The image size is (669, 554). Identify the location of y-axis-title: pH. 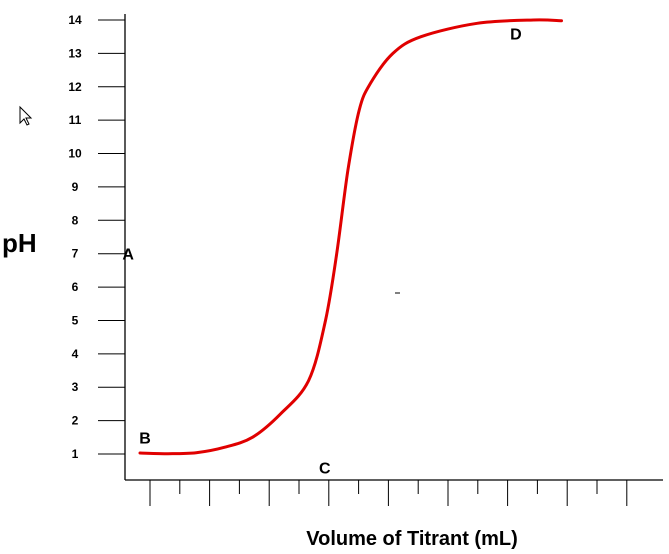
(19, 243).